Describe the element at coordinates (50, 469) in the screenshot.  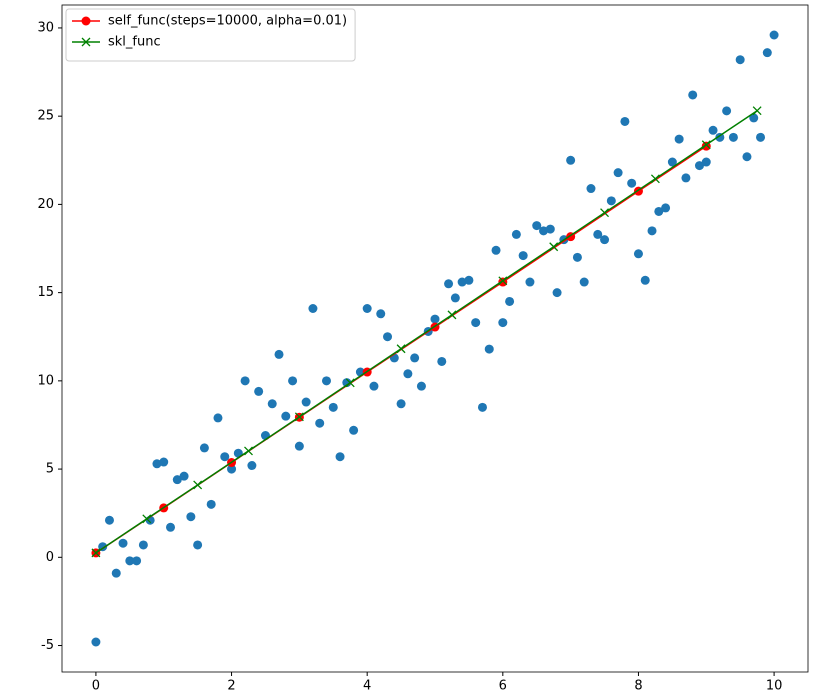
I see `y-tick-label: 5` at that location.